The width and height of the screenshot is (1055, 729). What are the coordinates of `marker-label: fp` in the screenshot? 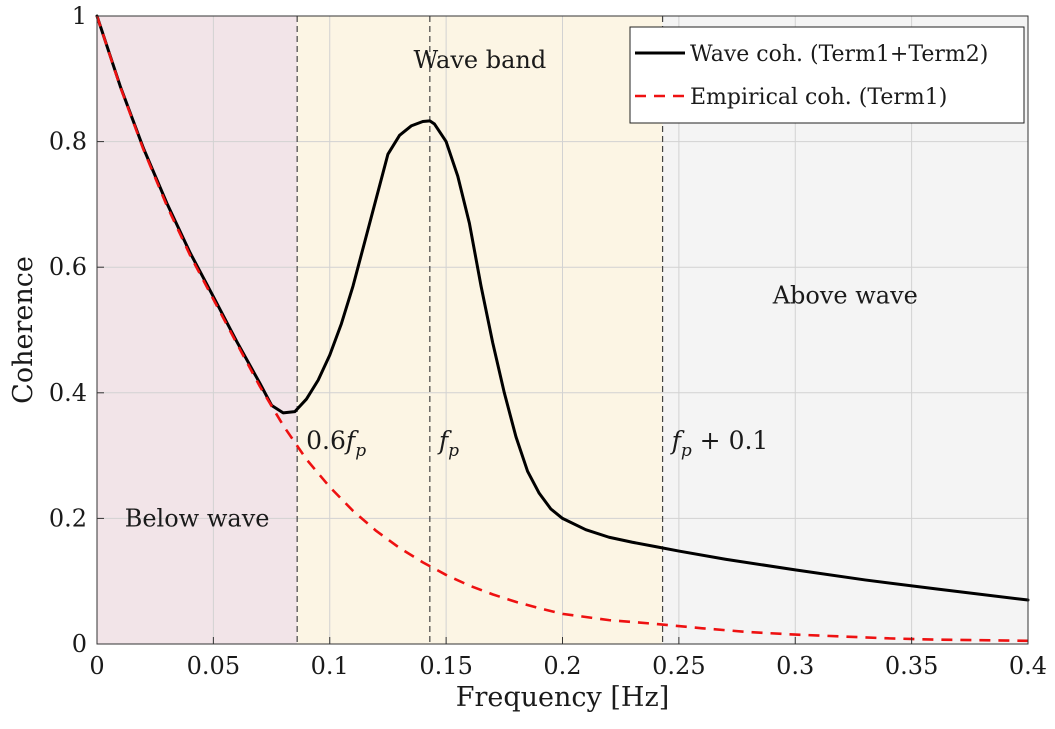 It's located at (448, 443).